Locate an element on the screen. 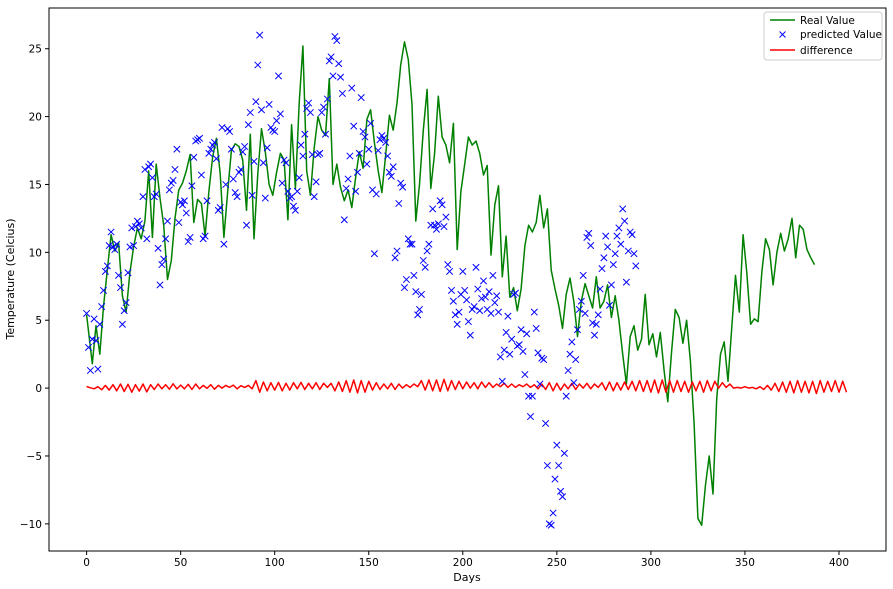  legend-difference-label: difference is located at coordinates (826, 51).